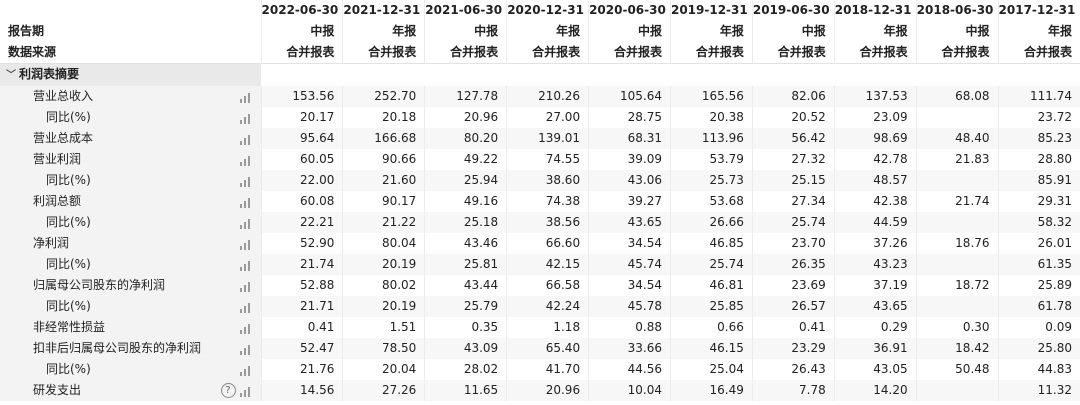 This screenshot has height=405, width=1080. What do you see at coordinates (301, 138) in the screenshot?
I see `table-cell: 95.64` at bounding box center [301, 138].